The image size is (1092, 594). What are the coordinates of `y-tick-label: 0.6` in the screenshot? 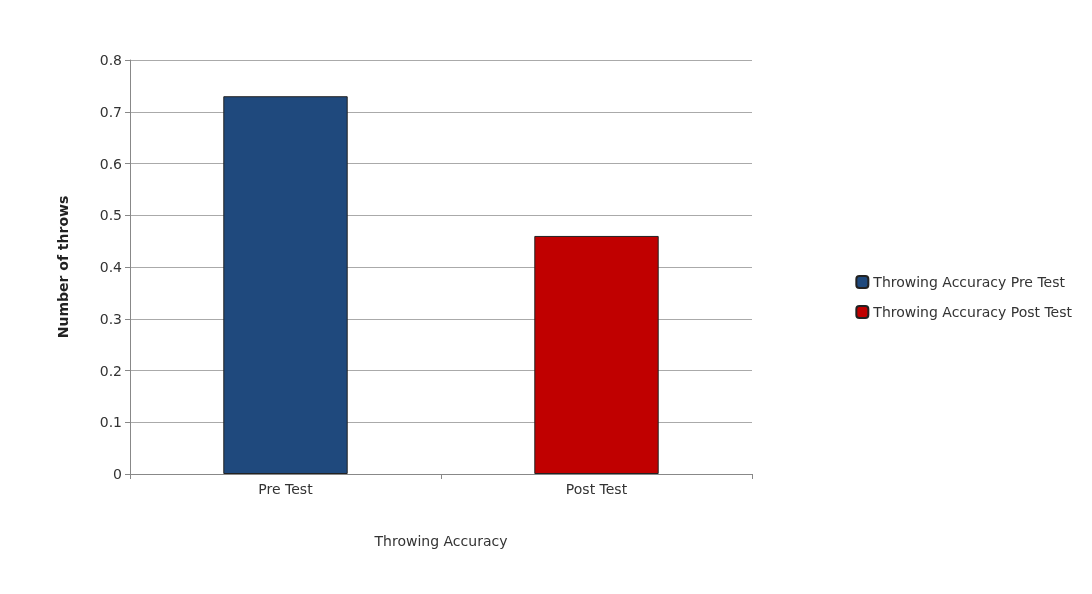 It's located at (111, 163).